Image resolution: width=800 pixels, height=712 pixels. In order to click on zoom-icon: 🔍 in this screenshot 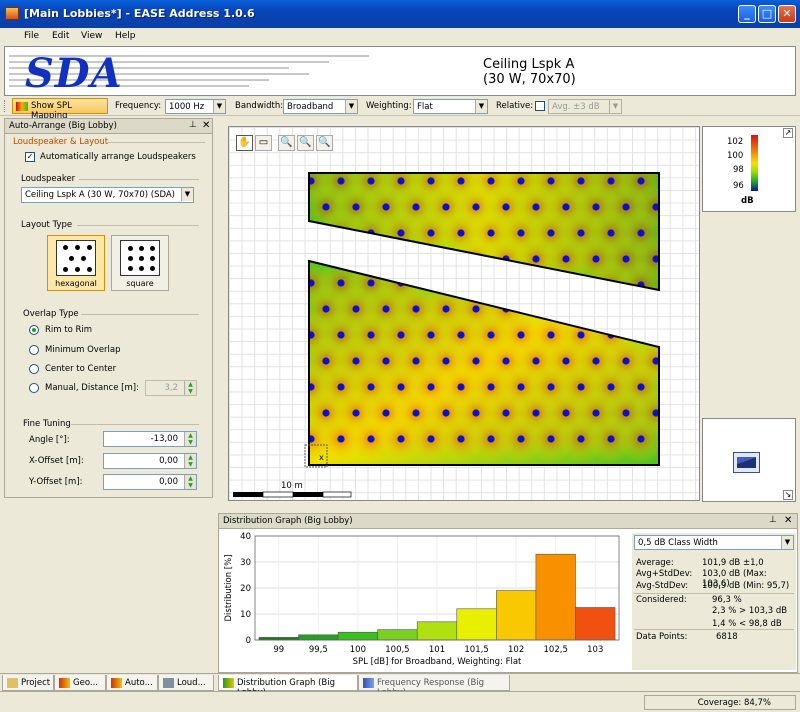, I will do `click(286, 143)`.